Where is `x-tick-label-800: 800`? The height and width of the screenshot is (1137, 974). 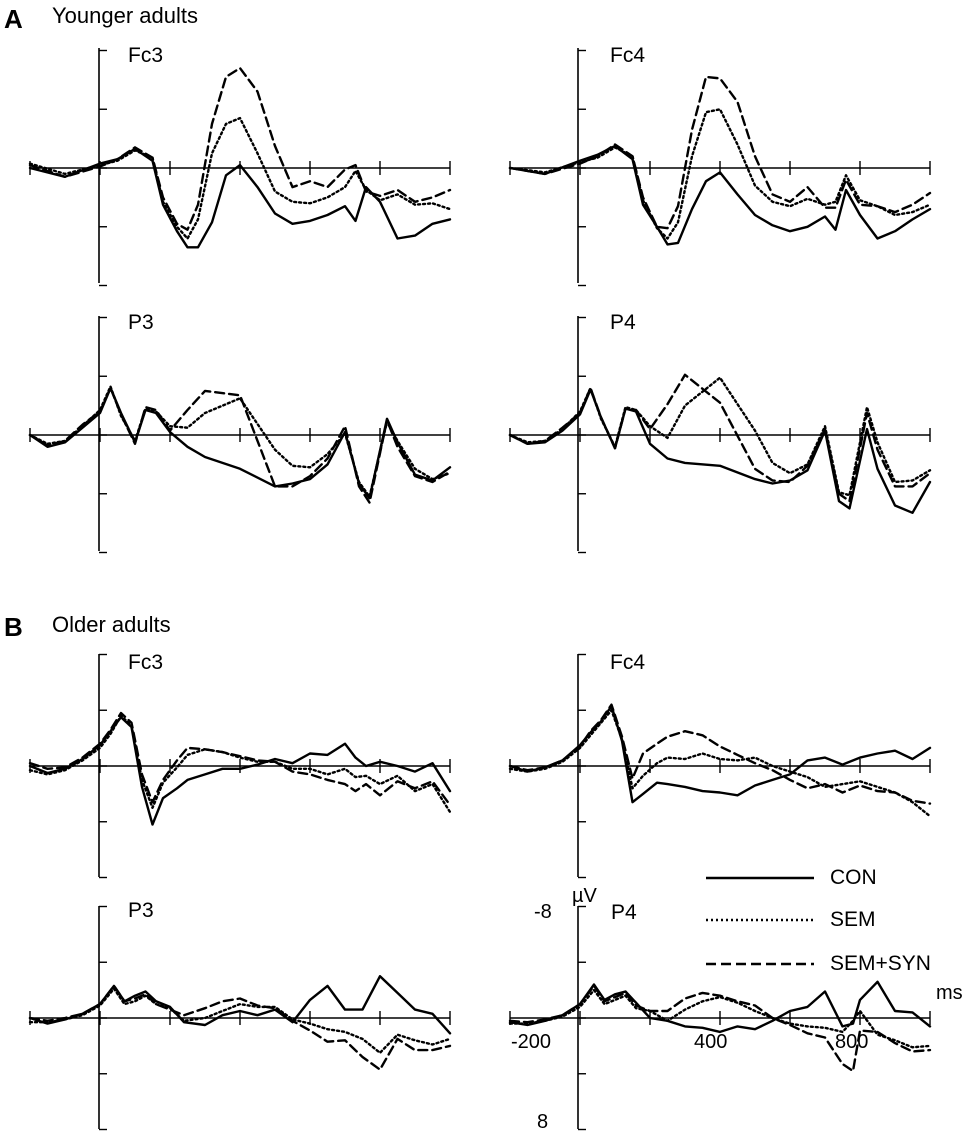 x-tick-label-800: 800 is located at coordinates (852, 1042).